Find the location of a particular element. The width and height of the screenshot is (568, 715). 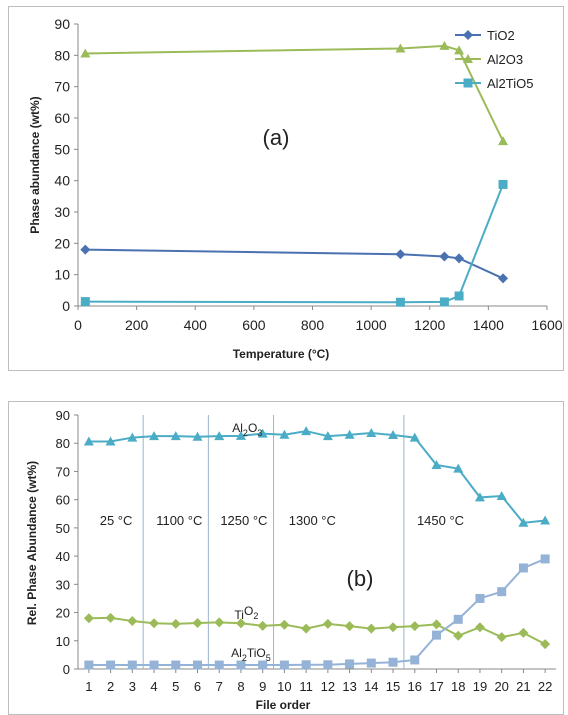

x-tick-label: 400 is located at coordinates (196, 325).